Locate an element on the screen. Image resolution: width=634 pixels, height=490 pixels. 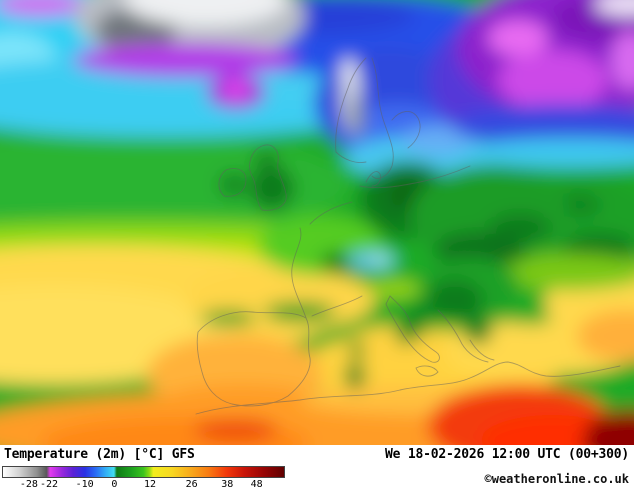
coastline-adriatic-east is located at coordinates (463, 336).